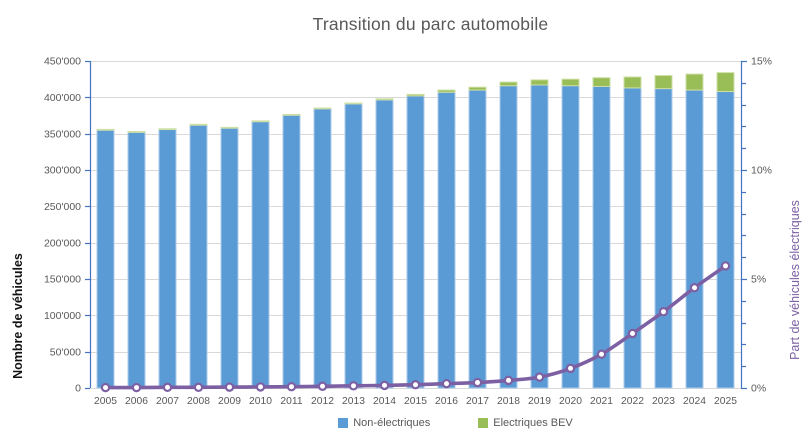 The height and width of the screenshot is (440, 806). I want to click on bar-non-electriques-2017, so click(477, 239).